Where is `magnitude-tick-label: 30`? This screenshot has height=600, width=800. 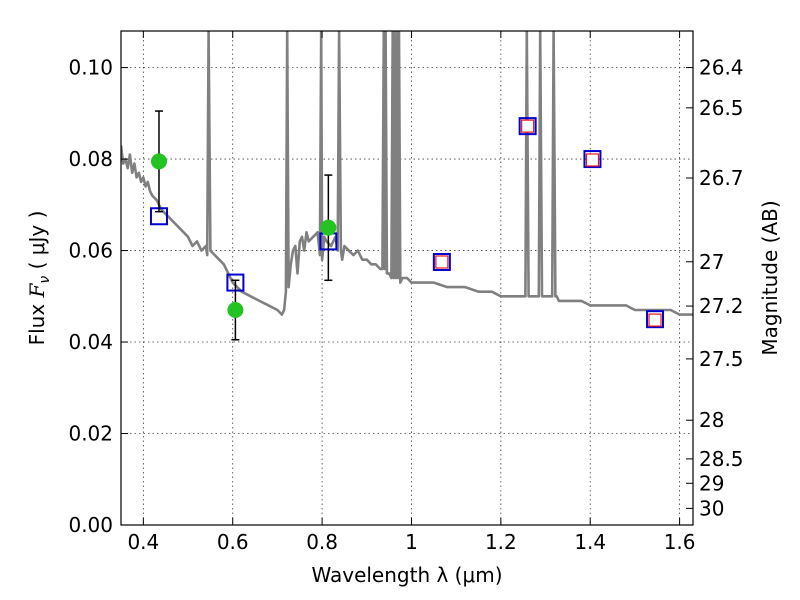
magnitude-tick-label: 30 is located at coordinates (711, 508).